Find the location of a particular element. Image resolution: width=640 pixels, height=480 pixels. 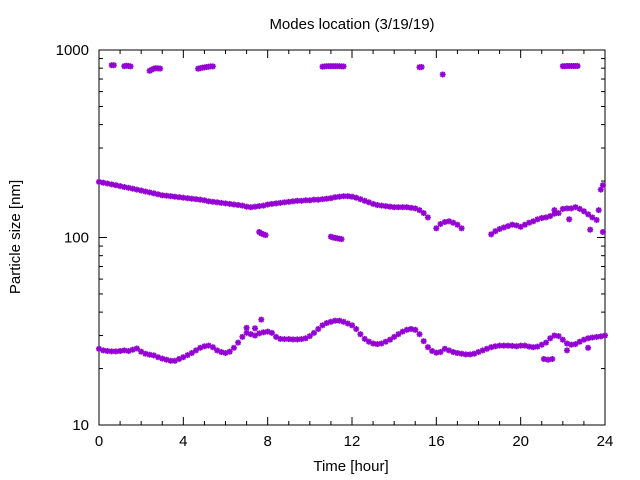

x-tick-label: 24 is located at coordinates (605, 441).